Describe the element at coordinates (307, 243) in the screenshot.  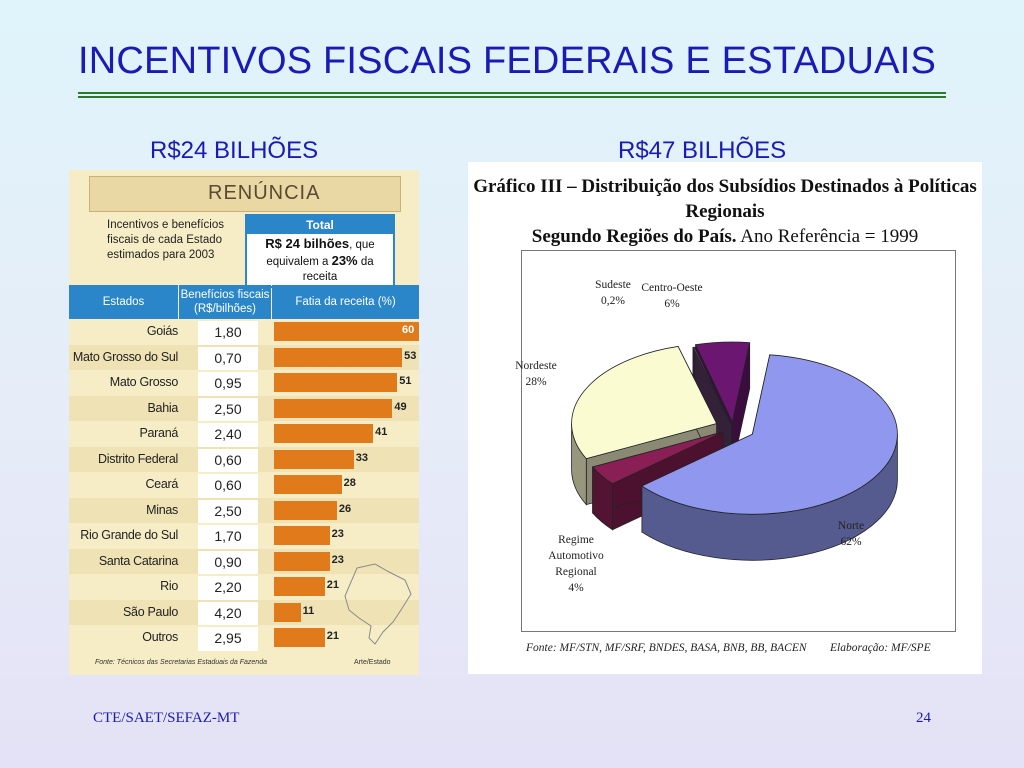
I see `total-value: R$ 24 bilhões` at that location.